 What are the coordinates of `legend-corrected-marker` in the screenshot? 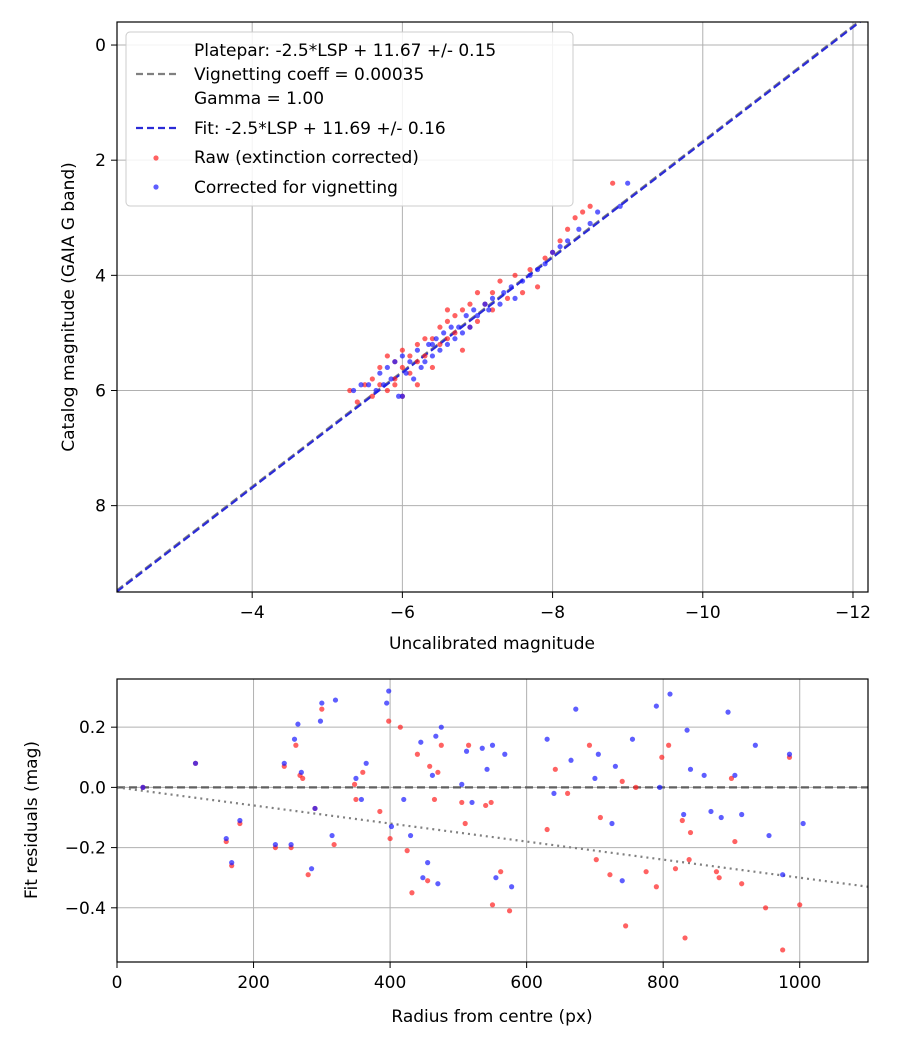 It's located at (156, 187).